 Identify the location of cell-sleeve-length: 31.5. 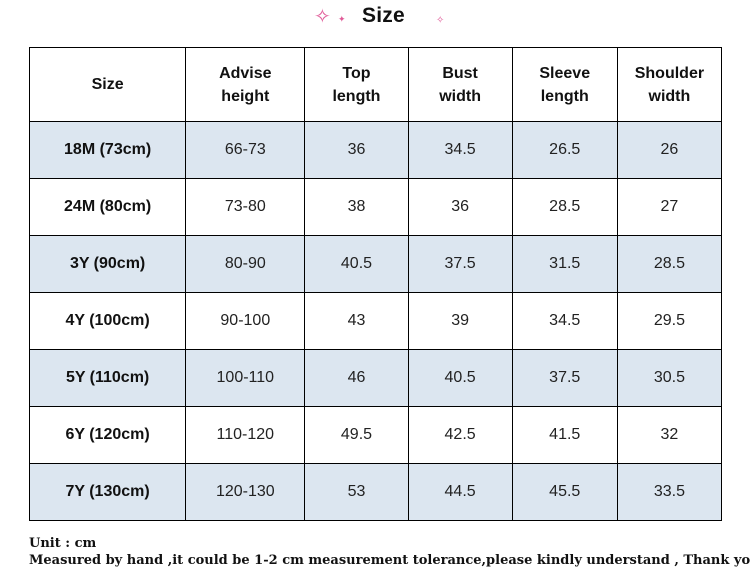
(564, 264).